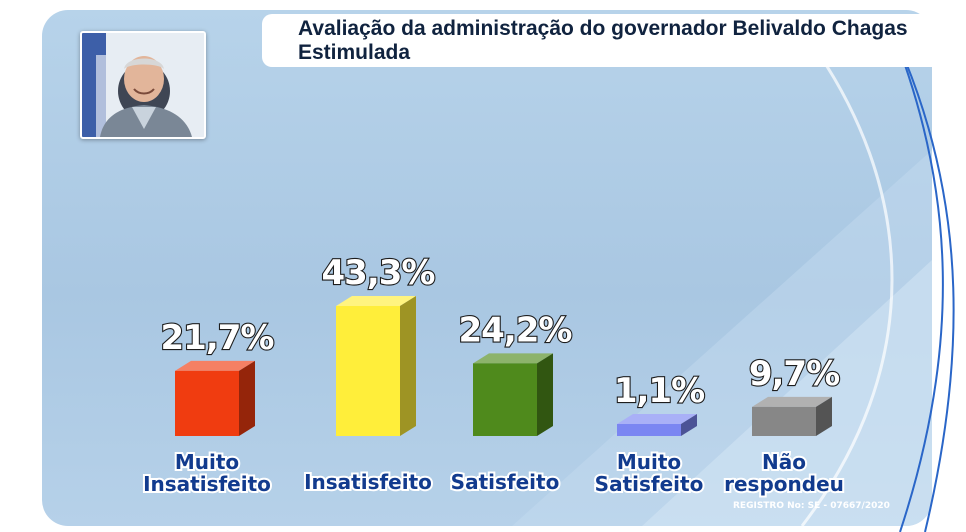 The height and width of the screenshot is (532, 966). Describe the element at coordinates (378, 273) in the screenshot. I see `bar-value-label: 43,3%` at that location.